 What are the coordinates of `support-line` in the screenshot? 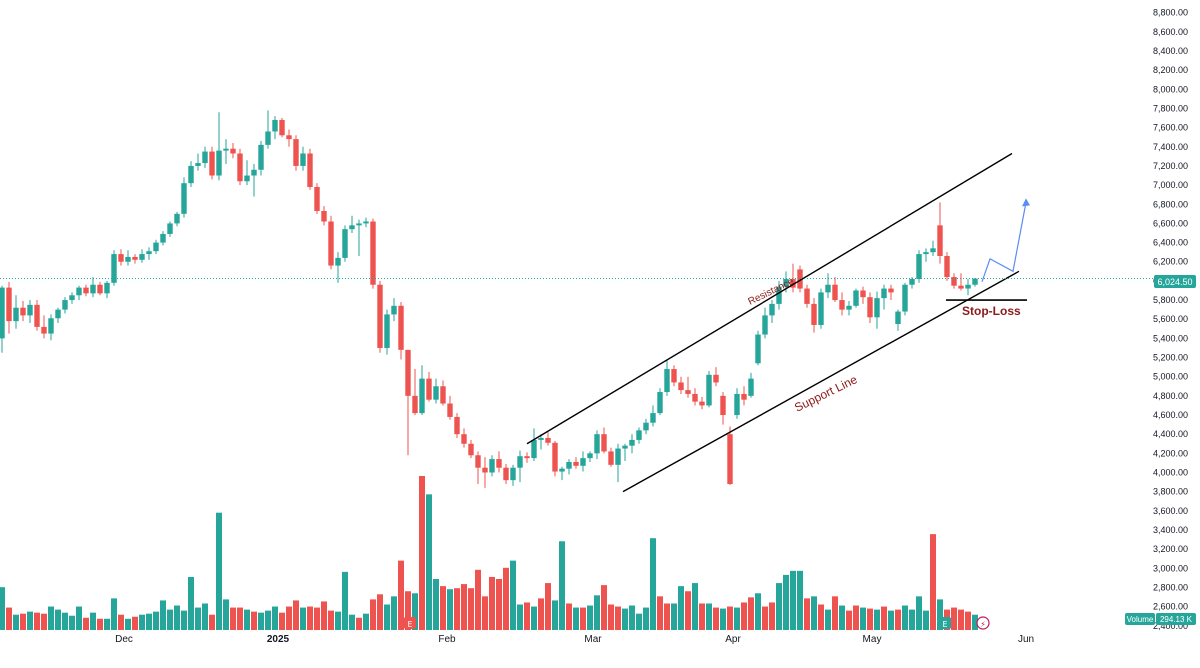 It's located at (821, 381).